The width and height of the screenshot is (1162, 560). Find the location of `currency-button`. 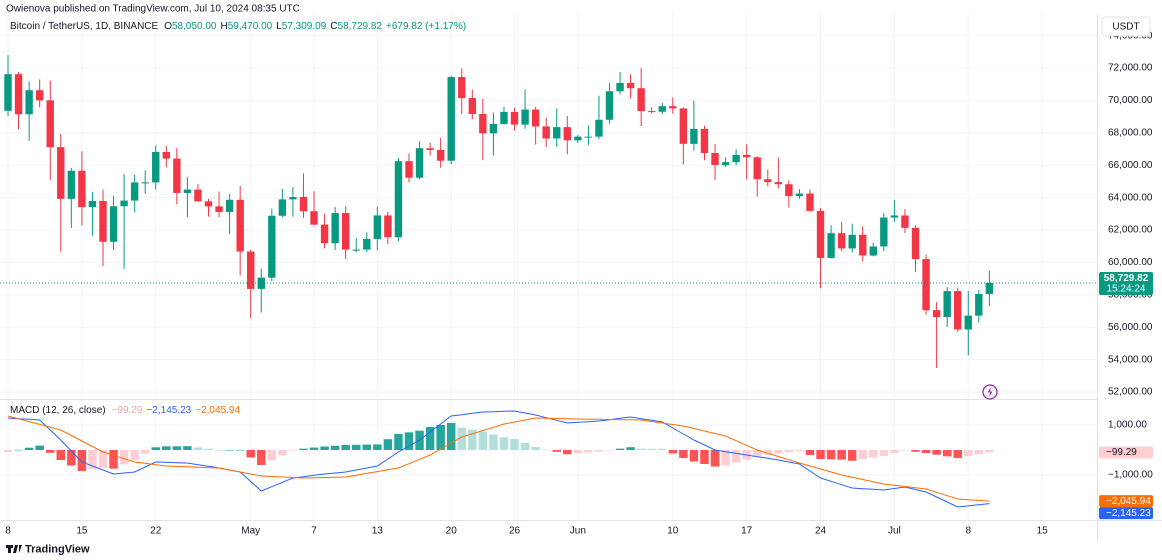

currency-button is located at coordinates (1126, 26).